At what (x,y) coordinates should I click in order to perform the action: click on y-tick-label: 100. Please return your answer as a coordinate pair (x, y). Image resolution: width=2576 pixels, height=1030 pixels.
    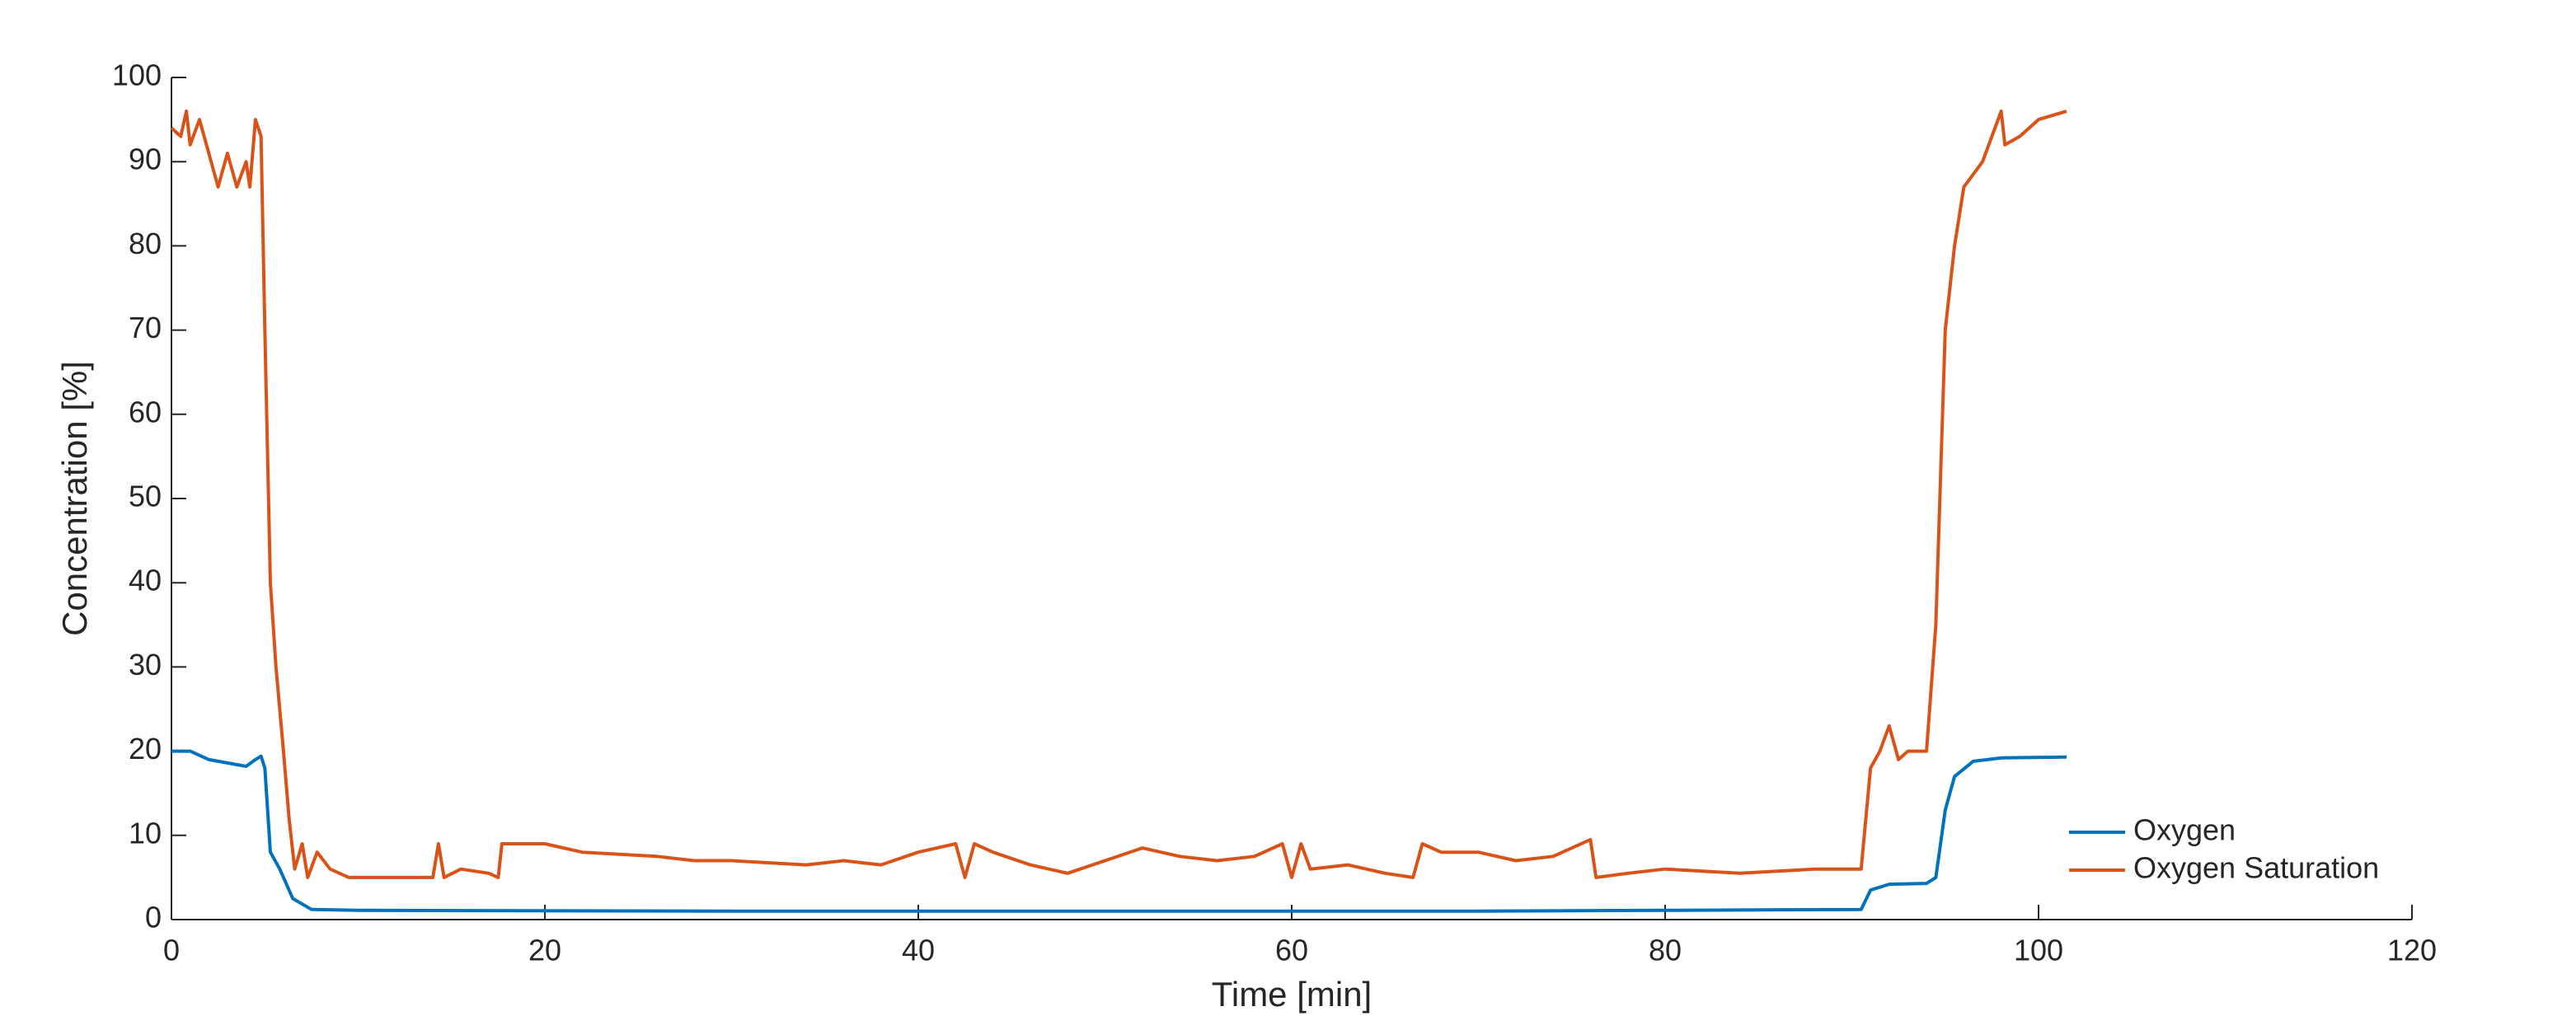
    Looking at the image, I should click on (137, 75).